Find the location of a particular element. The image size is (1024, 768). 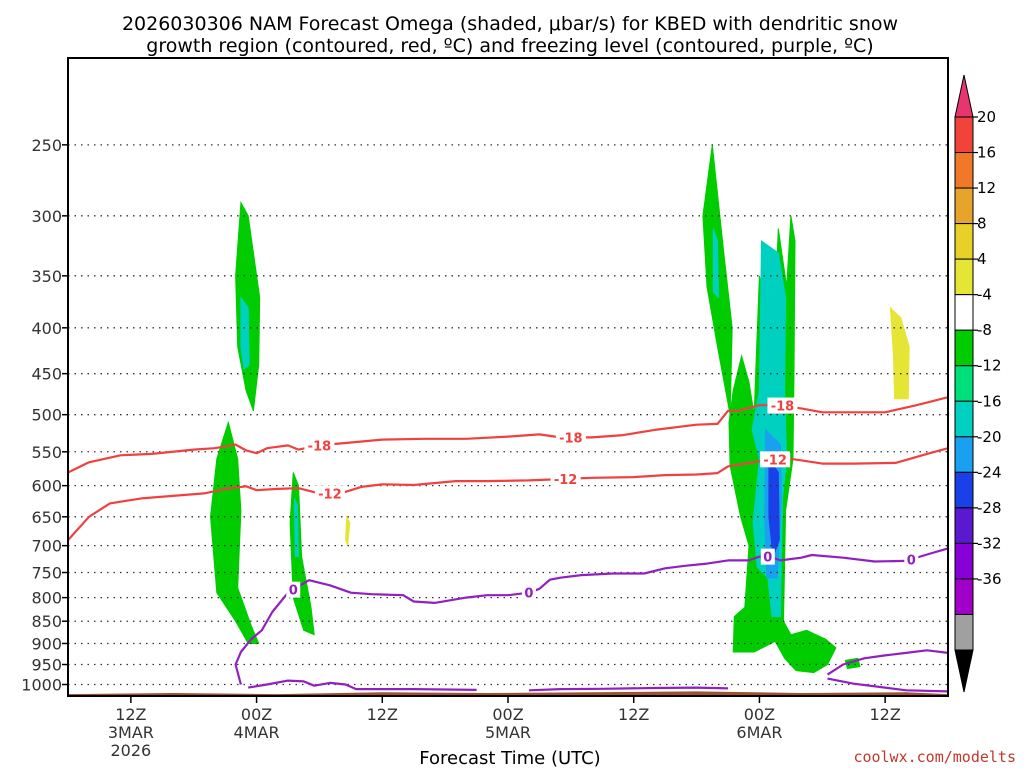

y-tick-label: 850 is located at coordinates (46, 621).